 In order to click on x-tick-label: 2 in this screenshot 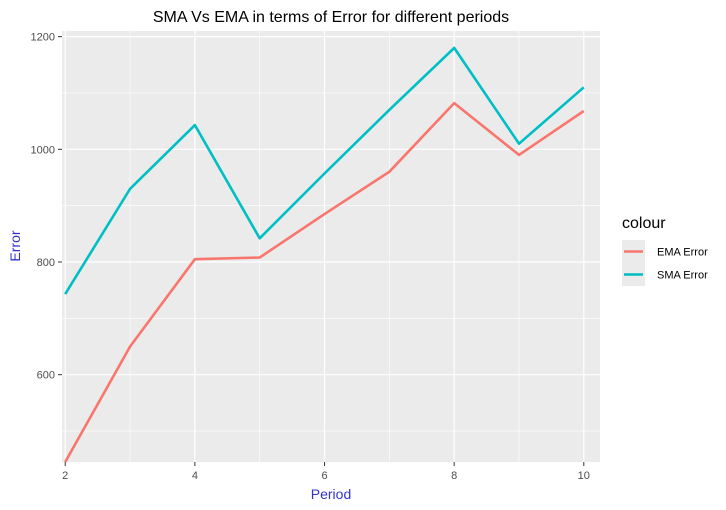, I will do `click(65, 476)`.